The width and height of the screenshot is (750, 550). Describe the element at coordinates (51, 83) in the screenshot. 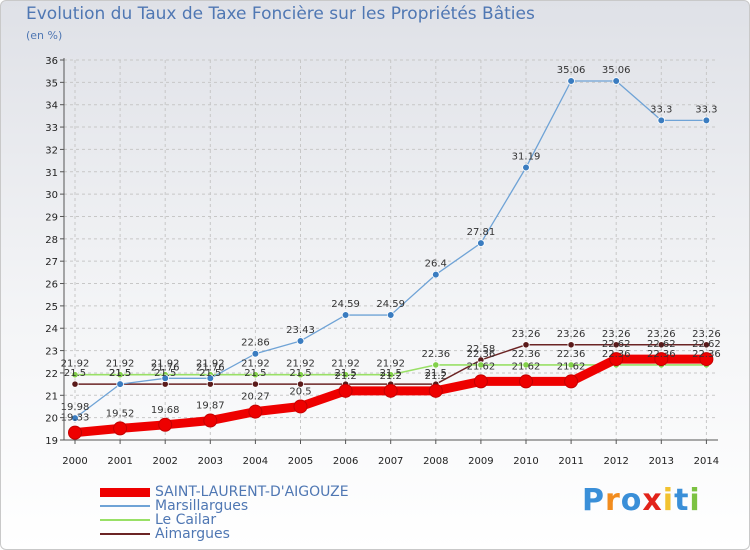

I see `y-tick-label: 35` at that location.